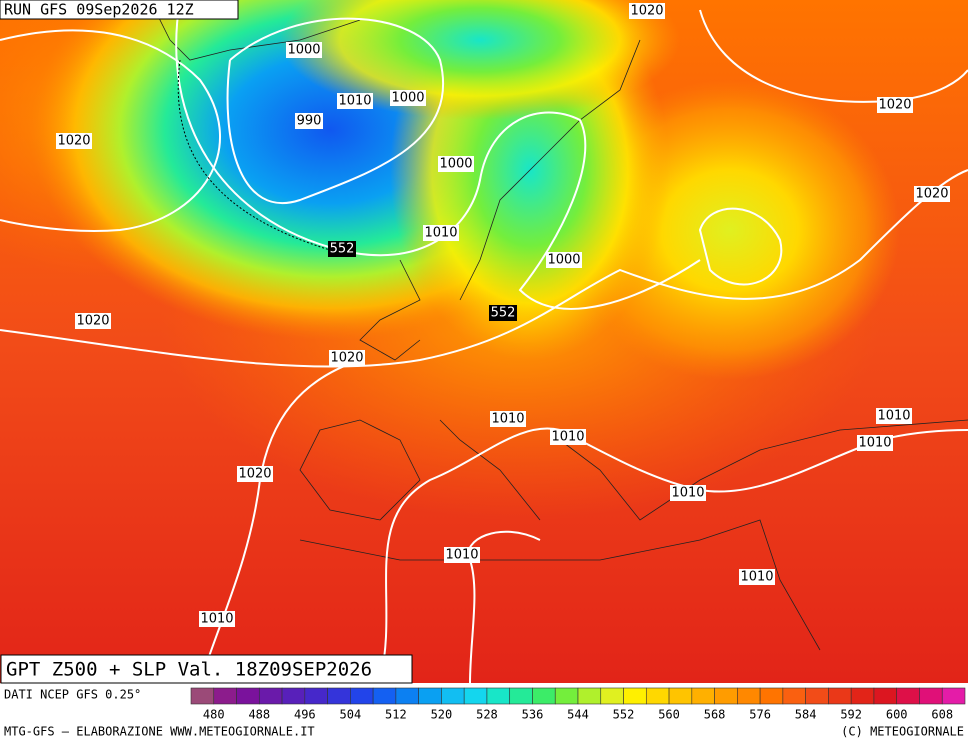  What do you see at coordinates (578, 715) in the screenshot?
I see `colorbar-label: 544` at bounding box center [578, 715].